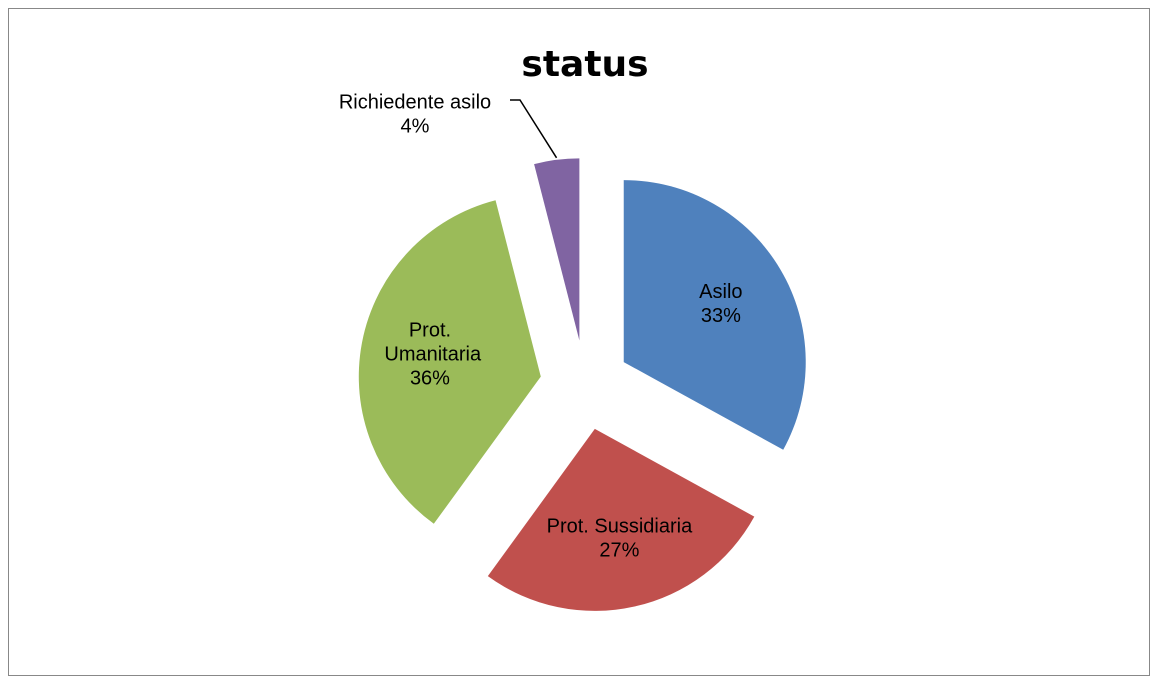  I want to click on value-label: 27%, so click(619, 550).